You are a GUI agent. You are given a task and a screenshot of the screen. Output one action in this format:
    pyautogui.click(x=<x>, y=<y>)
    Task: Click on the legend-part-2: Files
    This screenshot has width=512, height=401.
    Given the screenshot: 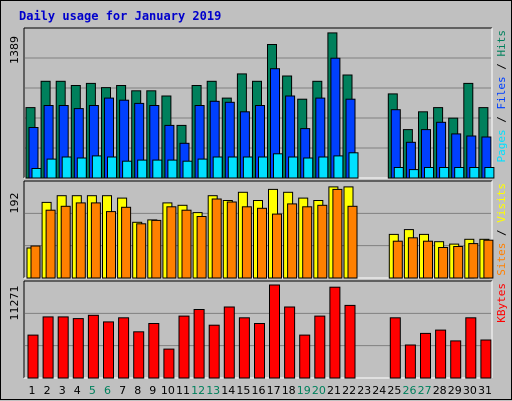 What is the action you would take?
    pyautogui.click(x=501, y=92)
    